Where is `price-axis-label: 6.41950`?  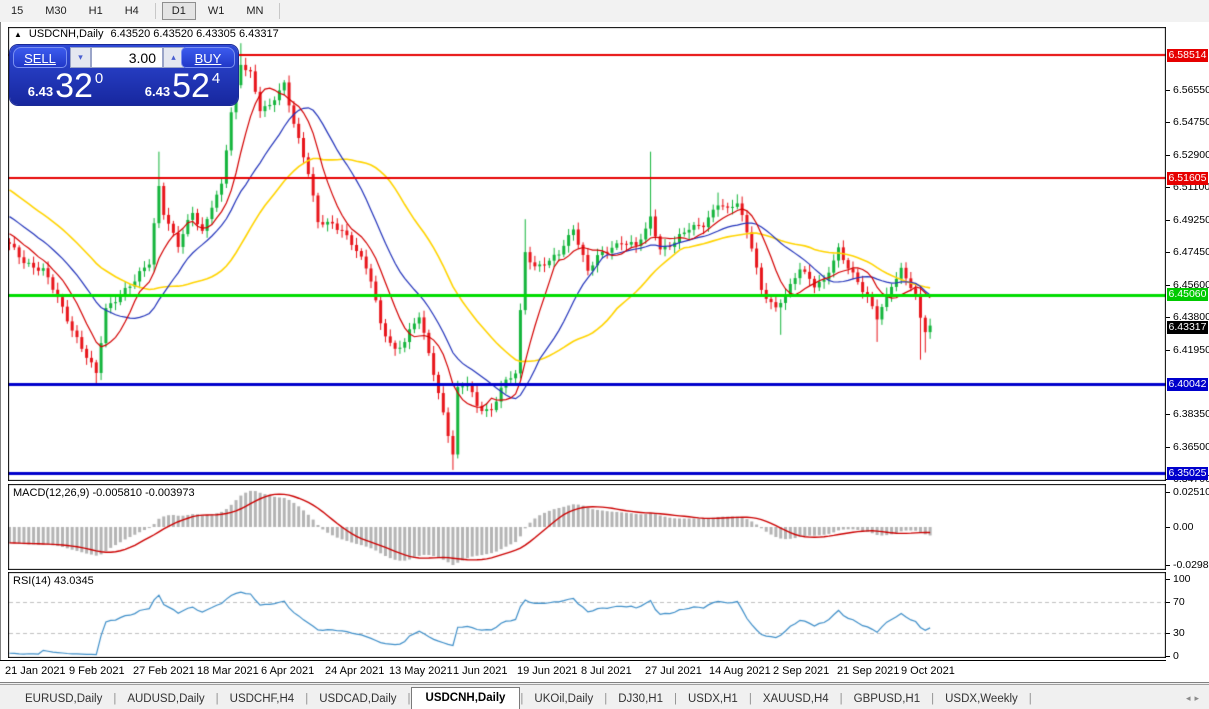
price-axis-label: 6.41950 is located at coordinates (1191, 350).